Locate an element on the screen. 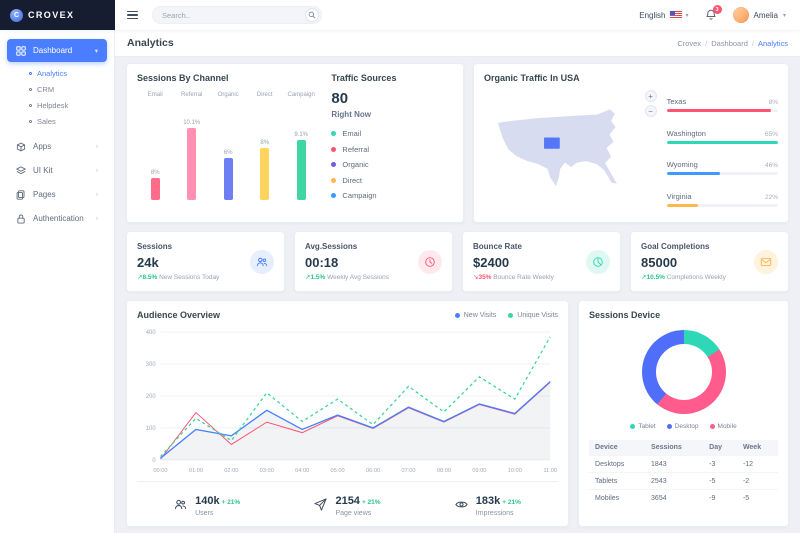 The image size is (800, 533). category-label: Email is located at coordinates (155, 95).